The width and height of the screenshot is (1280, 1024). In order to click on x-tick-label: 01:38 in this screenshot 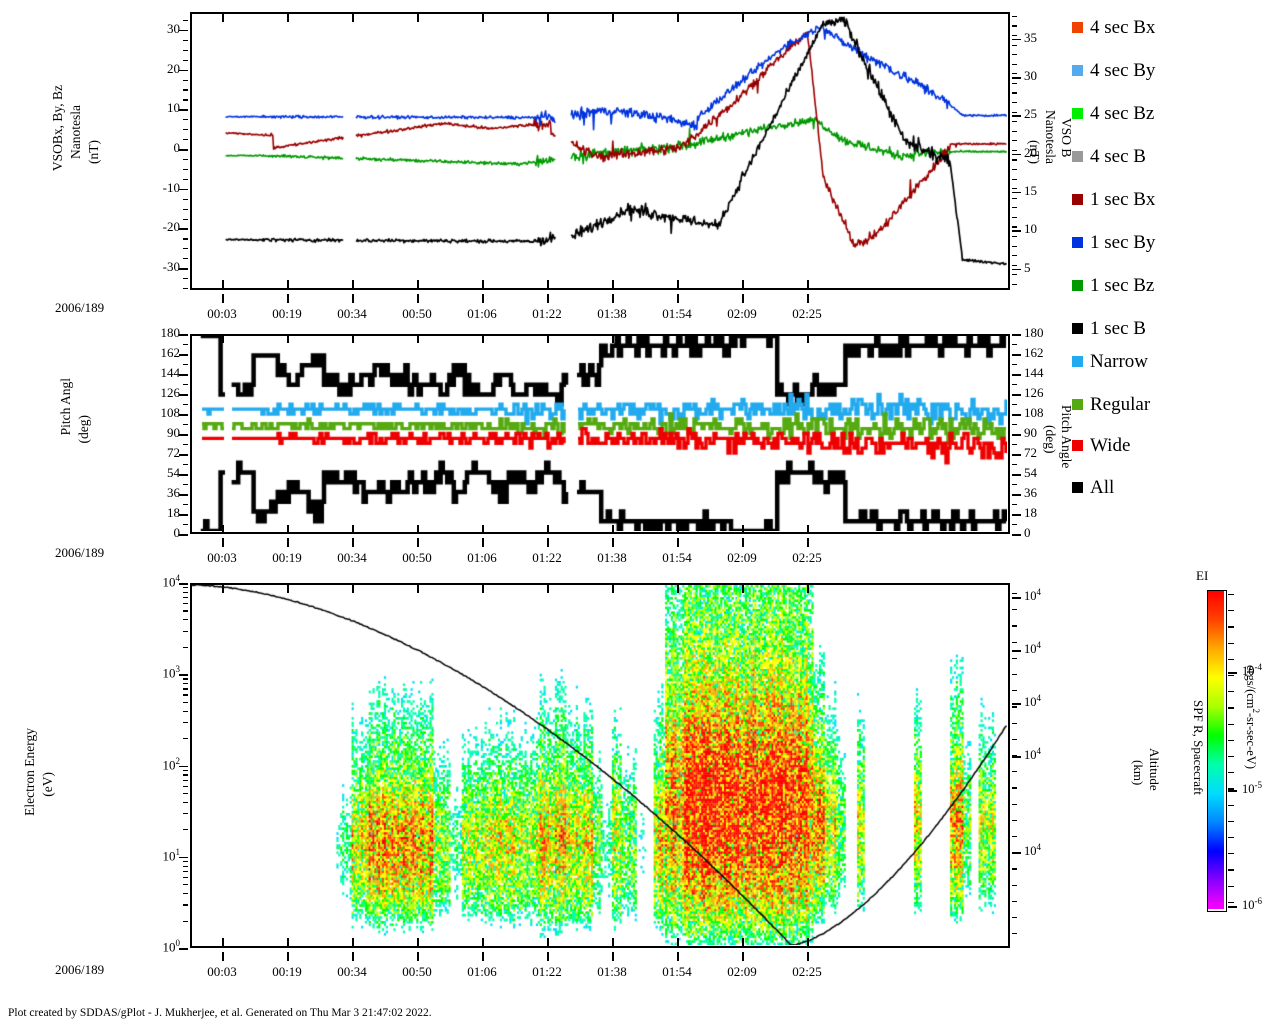, I will do `click(612, 557)`.